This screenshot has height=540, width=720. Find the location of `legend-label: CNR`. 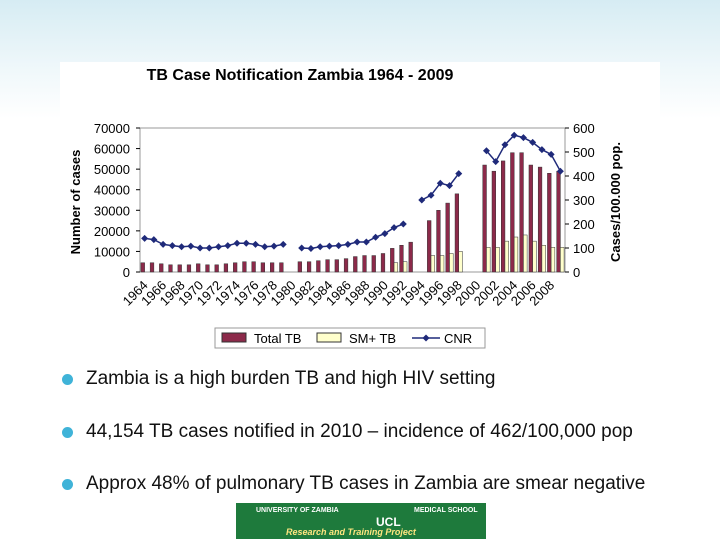

legend-label: CNR is located at coordinates (458, 338).